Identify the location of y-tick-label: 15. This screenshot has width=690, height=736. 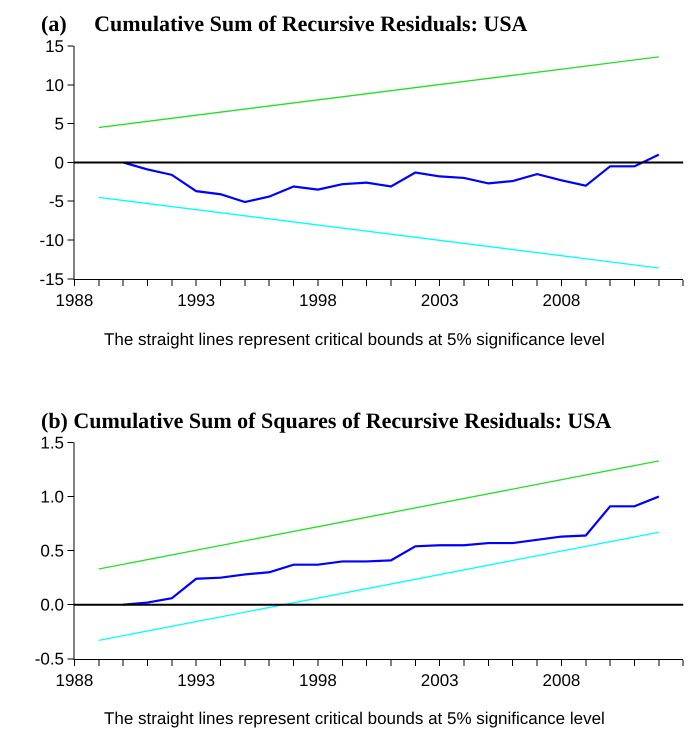
(54, 46).